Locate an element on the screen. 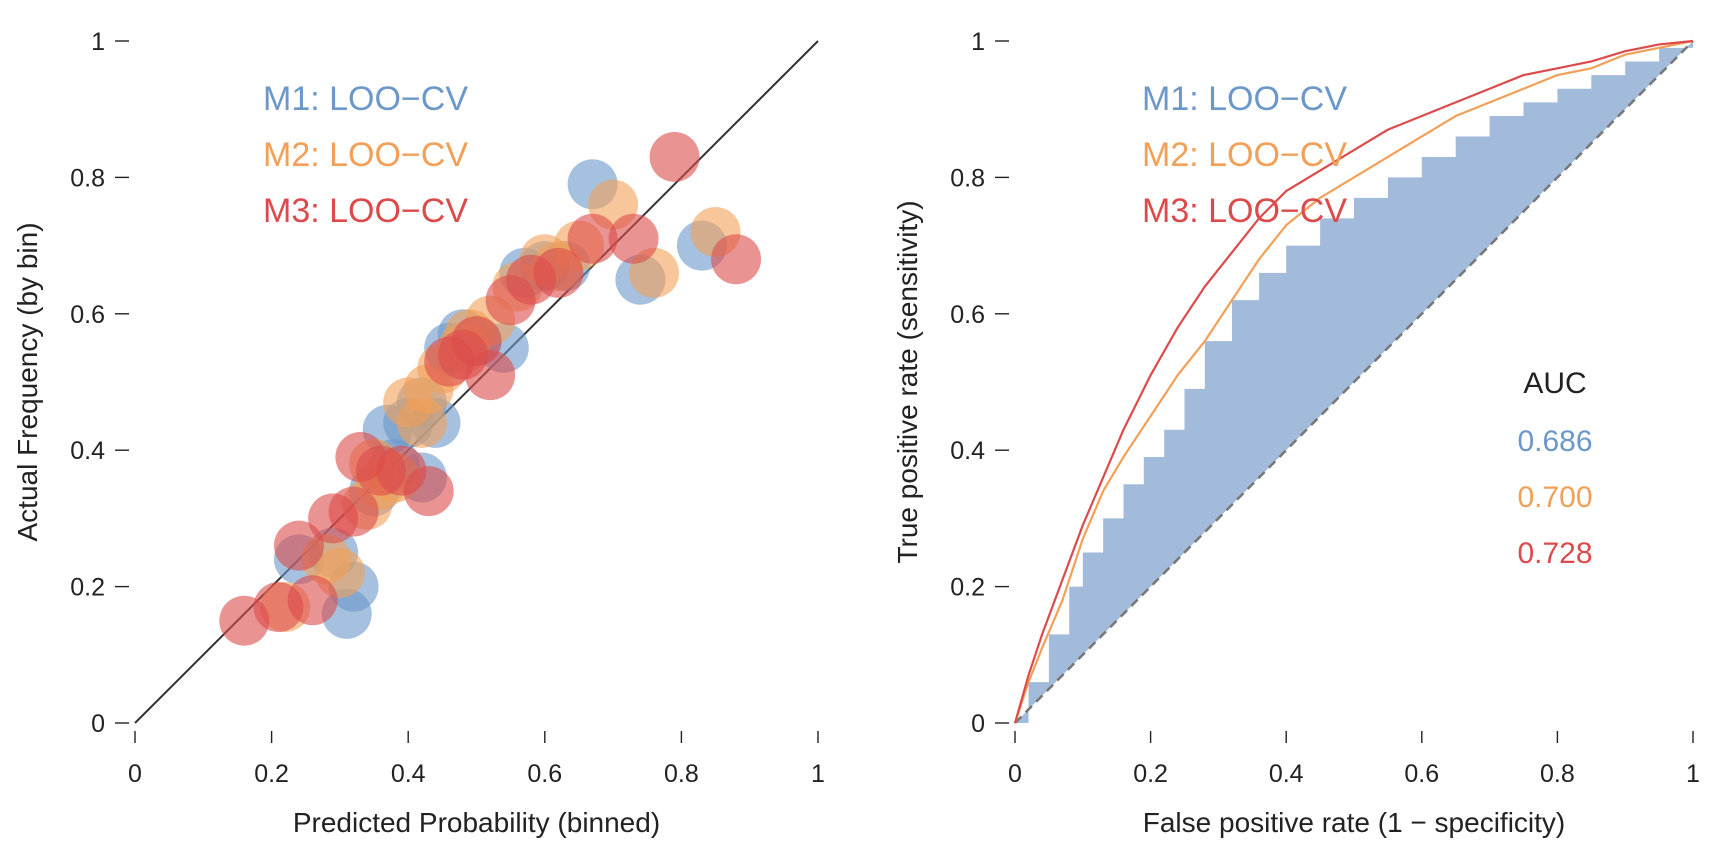 The image size is (1712, 862). auc-value-m2: 0.700 is located at coordinates (1554, 497).